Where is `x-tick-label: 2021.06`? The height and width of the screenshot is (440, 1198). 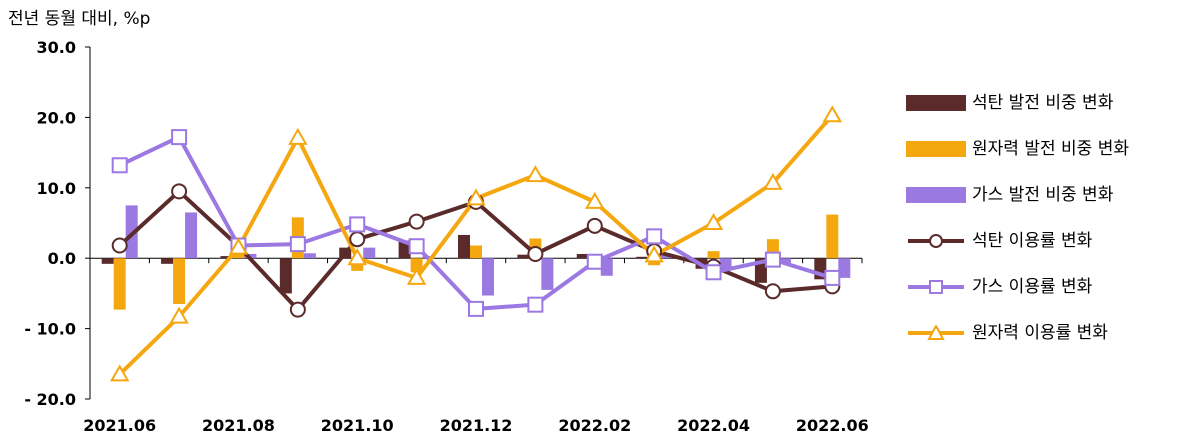
x-tick-label: 2021.06 is located at coordinates (119, 425).